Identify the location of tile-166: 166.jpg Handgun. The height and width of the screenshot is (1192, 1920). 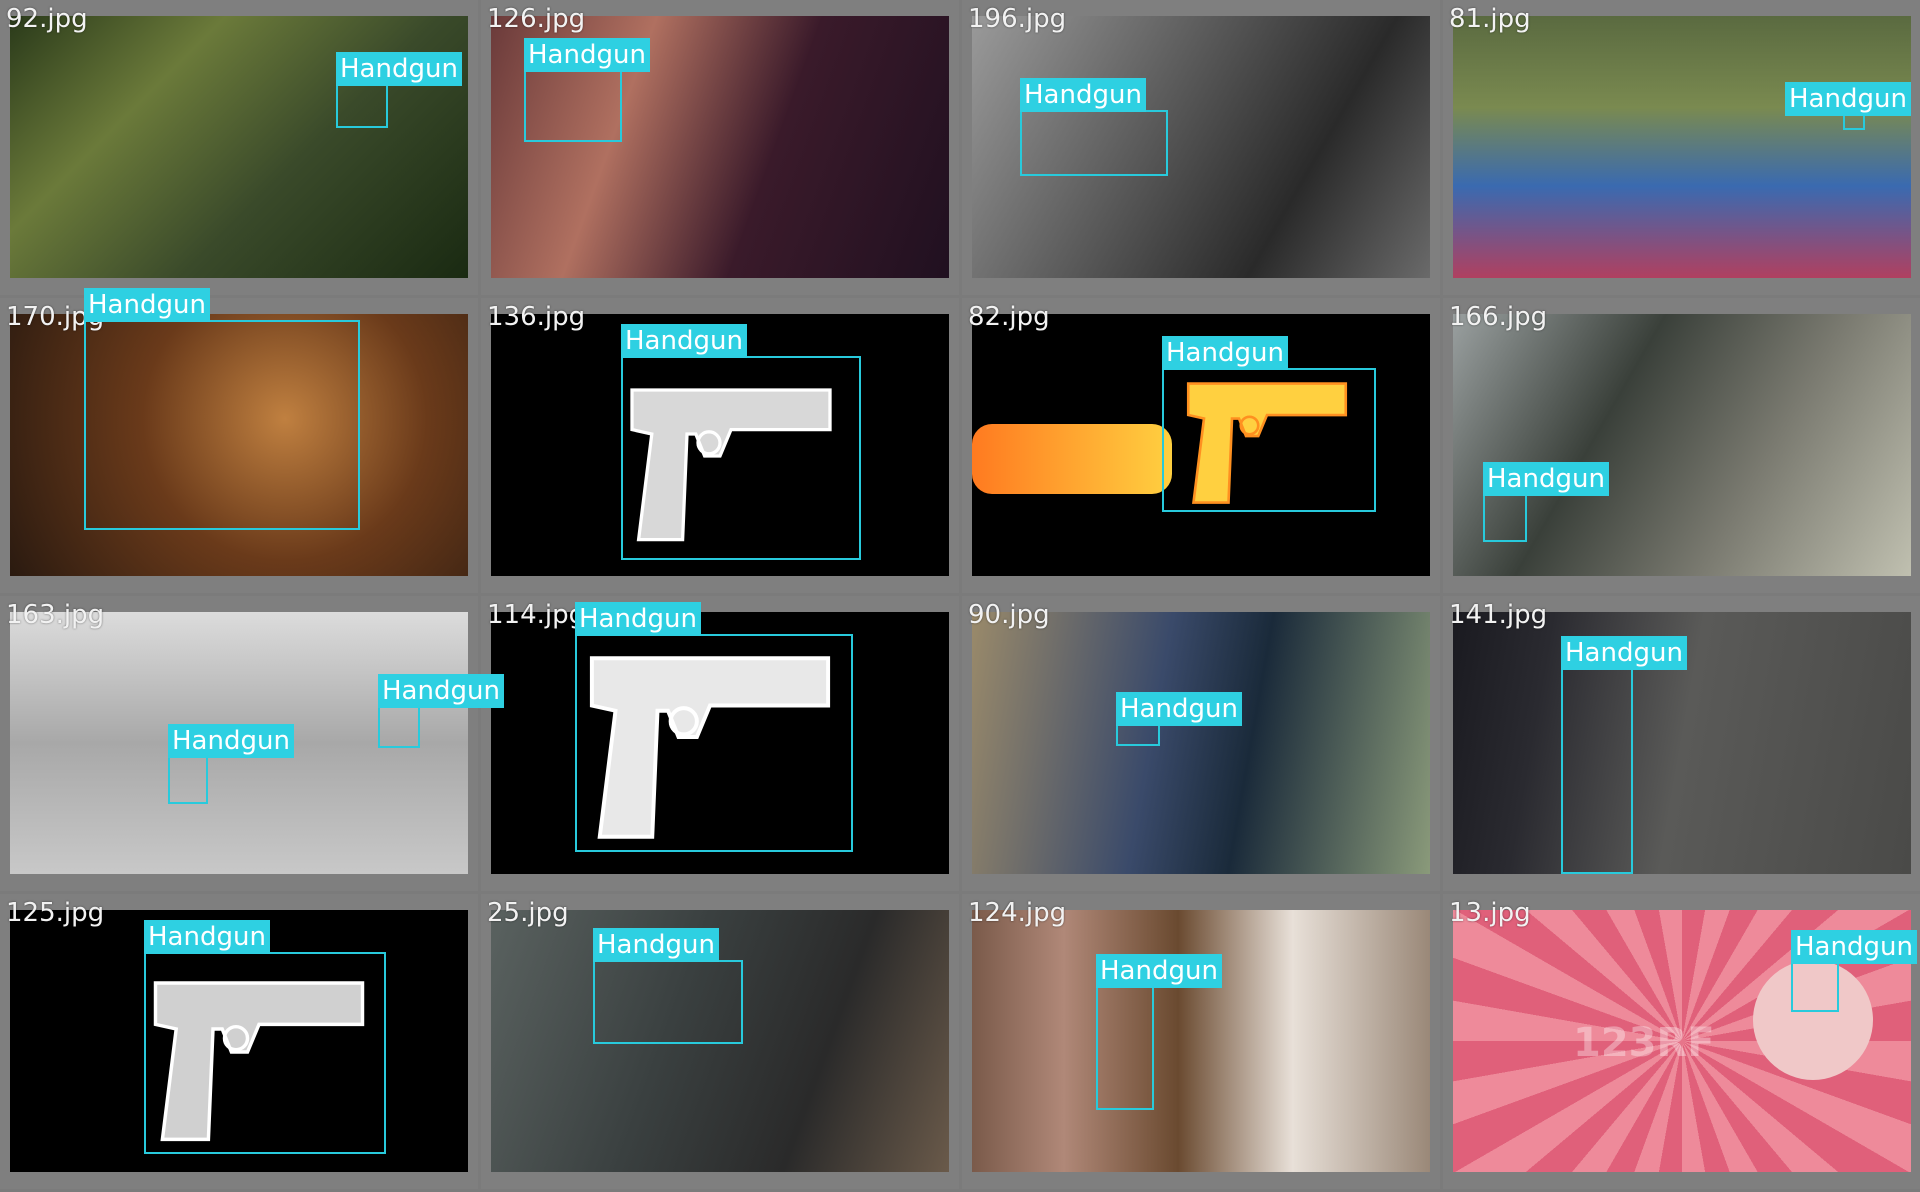
(1681, 445).